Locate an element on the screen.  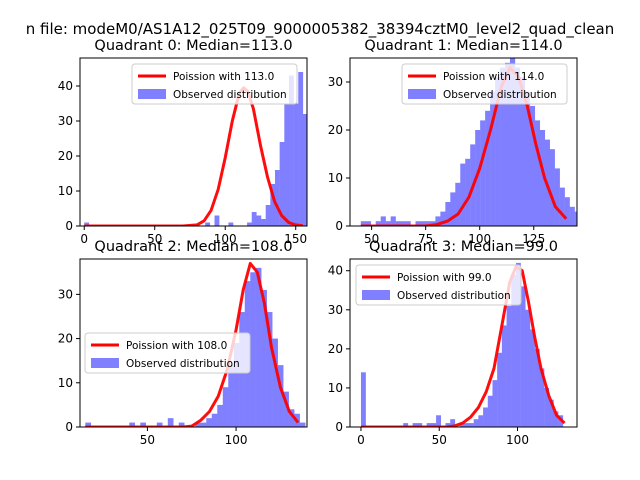
plot-area is located at coordinates (468, 142).